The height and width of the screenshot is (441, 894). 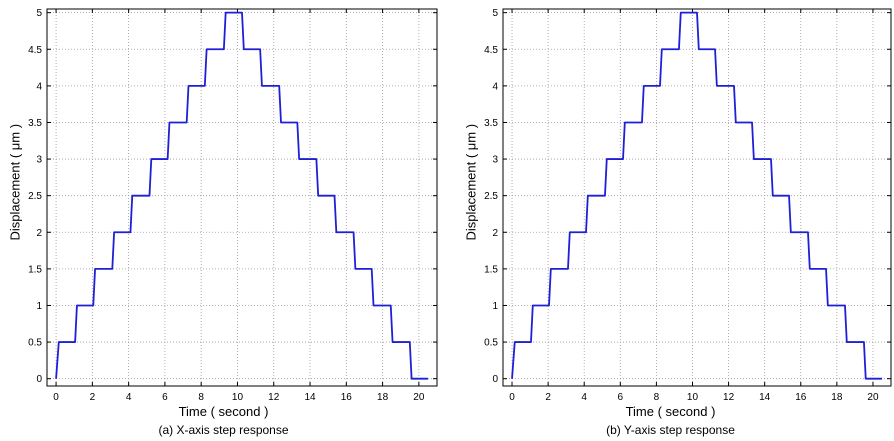 What do you see at coordinates (223, 430) in the screenshot?
I see `chart-caption: (a) X-axis step response` at bounding box center [223, 430].